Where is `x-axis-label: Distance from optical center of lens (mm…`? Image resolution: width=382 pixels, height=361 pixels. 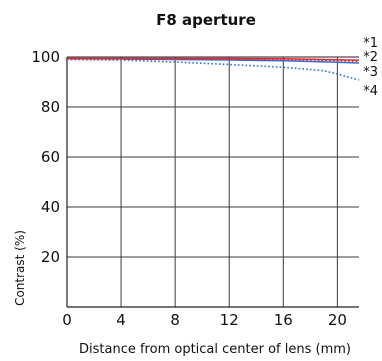 x-axis-label: Distance from optical center of lens (mm… is located at coordinates (215, 349).